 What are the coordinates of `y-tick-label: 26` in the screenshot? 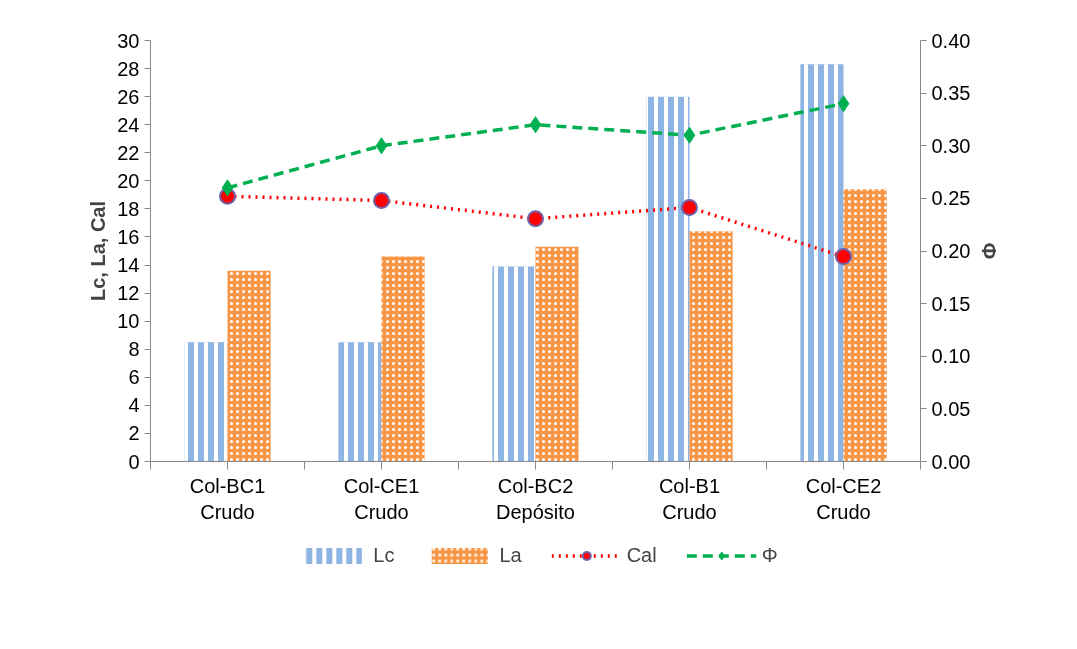 It's located at (128, 96).